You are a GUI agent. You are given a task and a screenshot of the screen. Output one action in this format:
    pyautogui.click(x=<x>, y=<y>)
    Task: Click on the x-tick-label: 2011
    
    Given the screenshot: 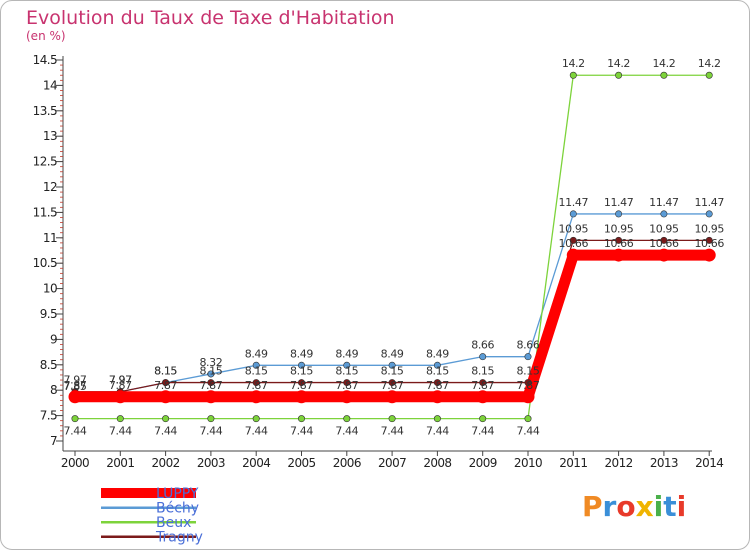 What is the action you would take?
    pyautogui.click(x=573, y=463)
    